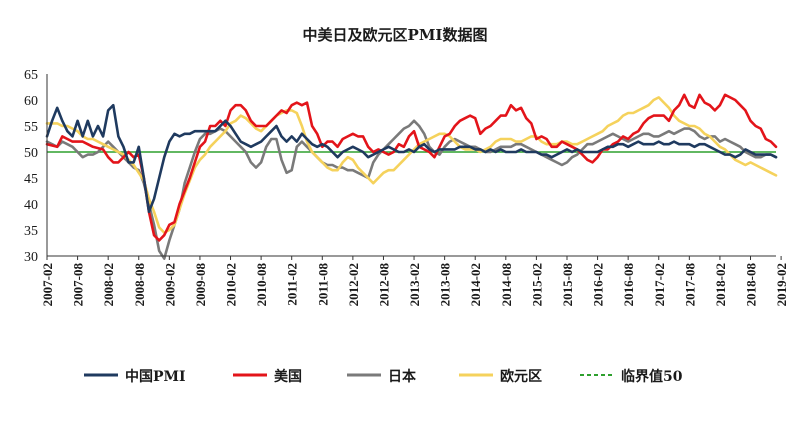 The width and height of the screenshot is (790, 422). Describe the element at coordinates (267, 376) in the screenshot. I see `legend-item-1: 美国` at that location.